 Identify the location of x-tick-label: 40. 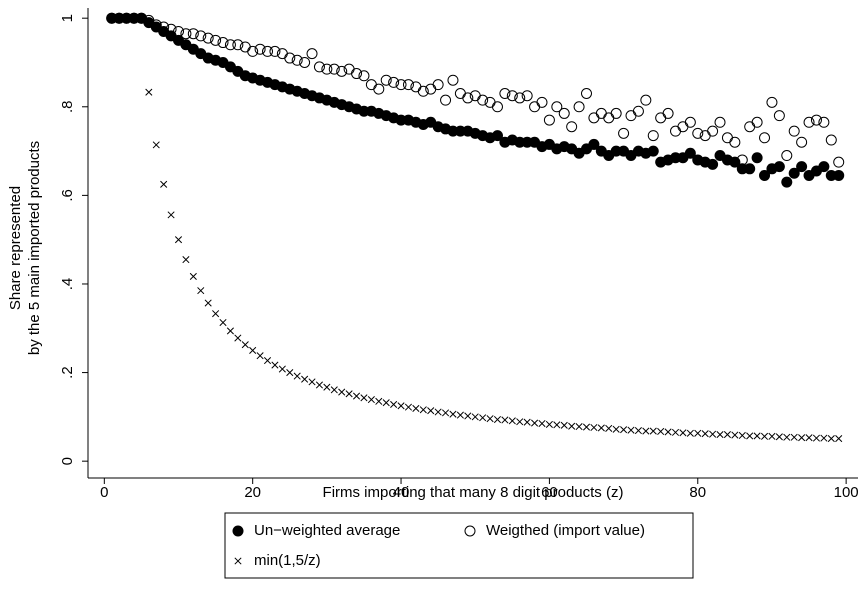
(401, 492).